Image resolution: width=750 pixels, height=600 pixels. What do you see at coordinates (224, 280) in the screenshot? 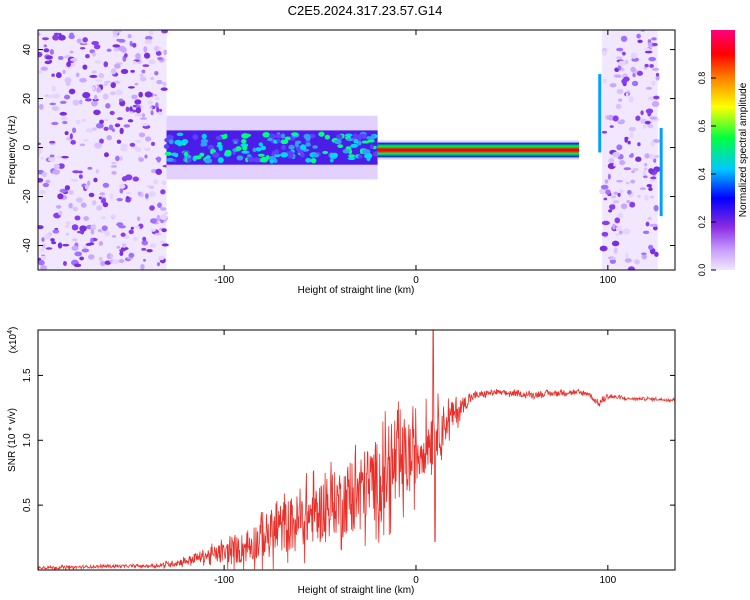
I see `spectrogram-x-tick-label: -100` at bounding box center [224, 280].